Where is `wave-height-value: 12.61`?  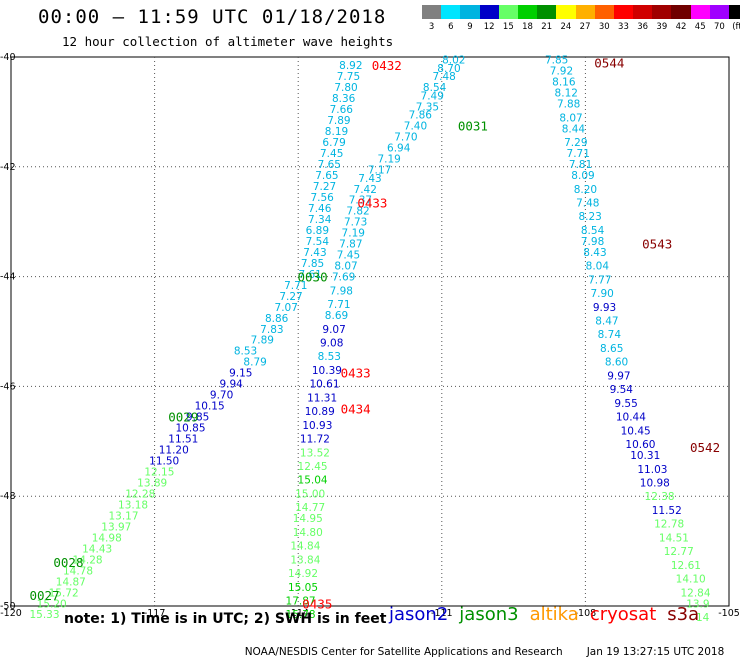
wave-height-value: 12.61 is located at coordinates (686, 566).